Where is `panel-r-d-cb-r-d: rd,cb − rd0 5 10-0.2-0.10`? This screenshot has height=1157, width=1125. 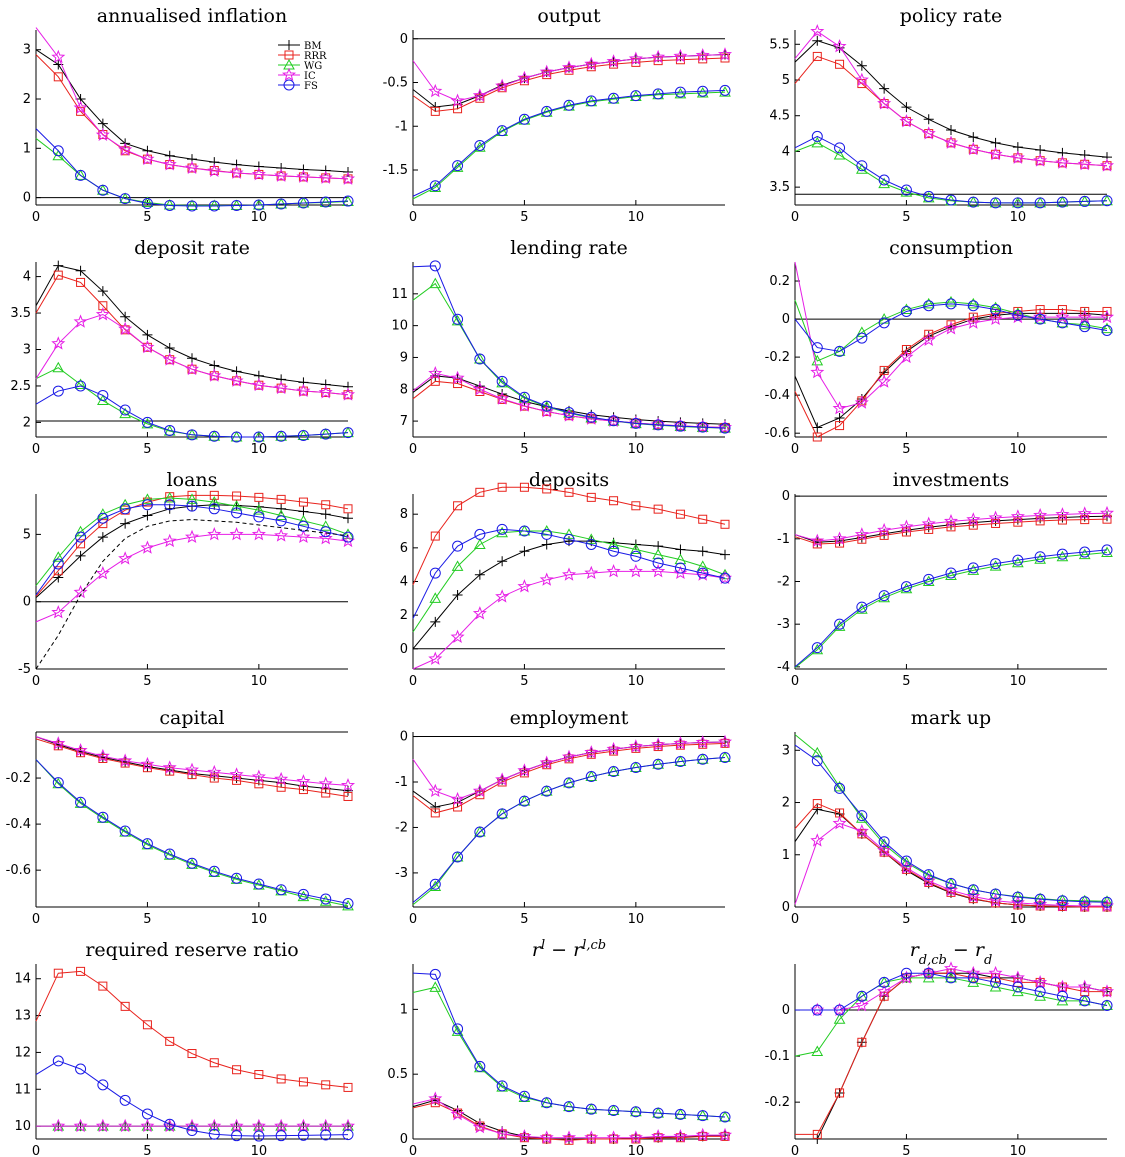
panel-r-d-cb-r-d: rd,cb − rd0 5 10-0.2-0.10 is located at coordinates (940, 1048).